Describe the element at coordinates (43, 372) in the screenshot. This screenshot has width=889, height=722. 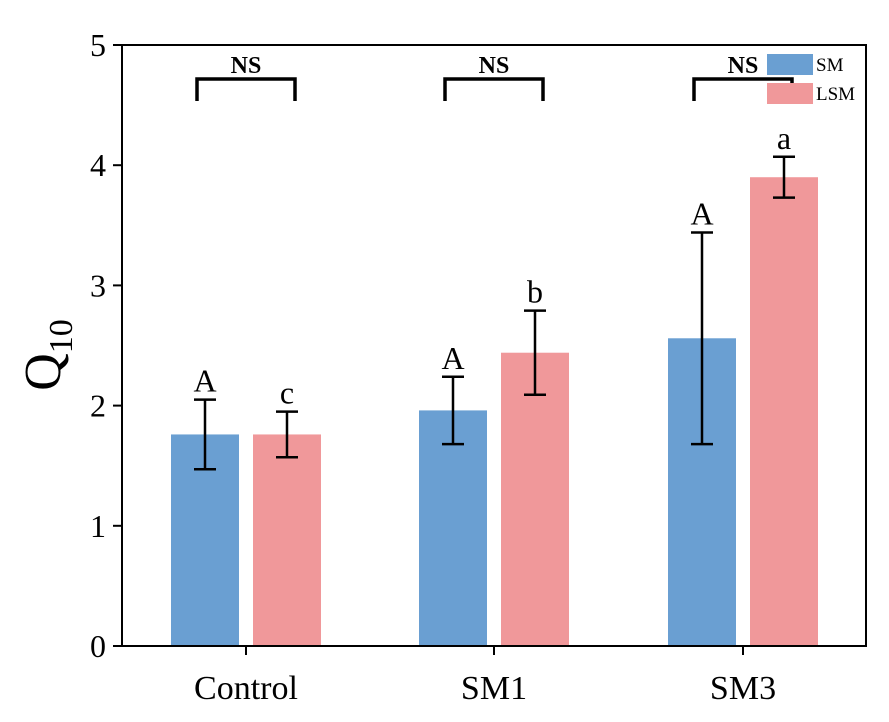
I see `y-axis-label-main: Q` at that location.